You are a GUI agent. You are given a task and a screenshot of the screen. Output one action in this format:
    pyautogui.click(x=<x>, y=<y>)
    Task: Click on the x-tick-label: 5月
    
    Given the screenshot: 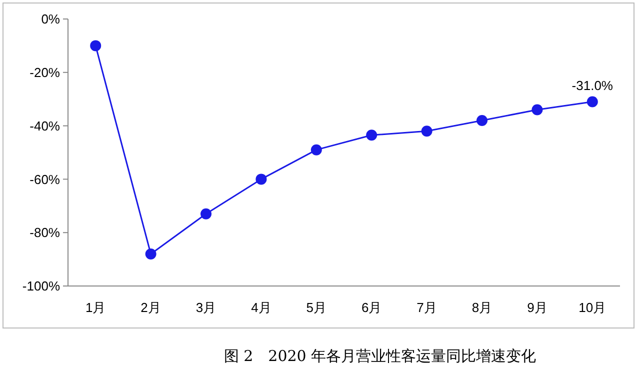 What is the action you would take?
    pyautogui.click(x=316, y=307)
    